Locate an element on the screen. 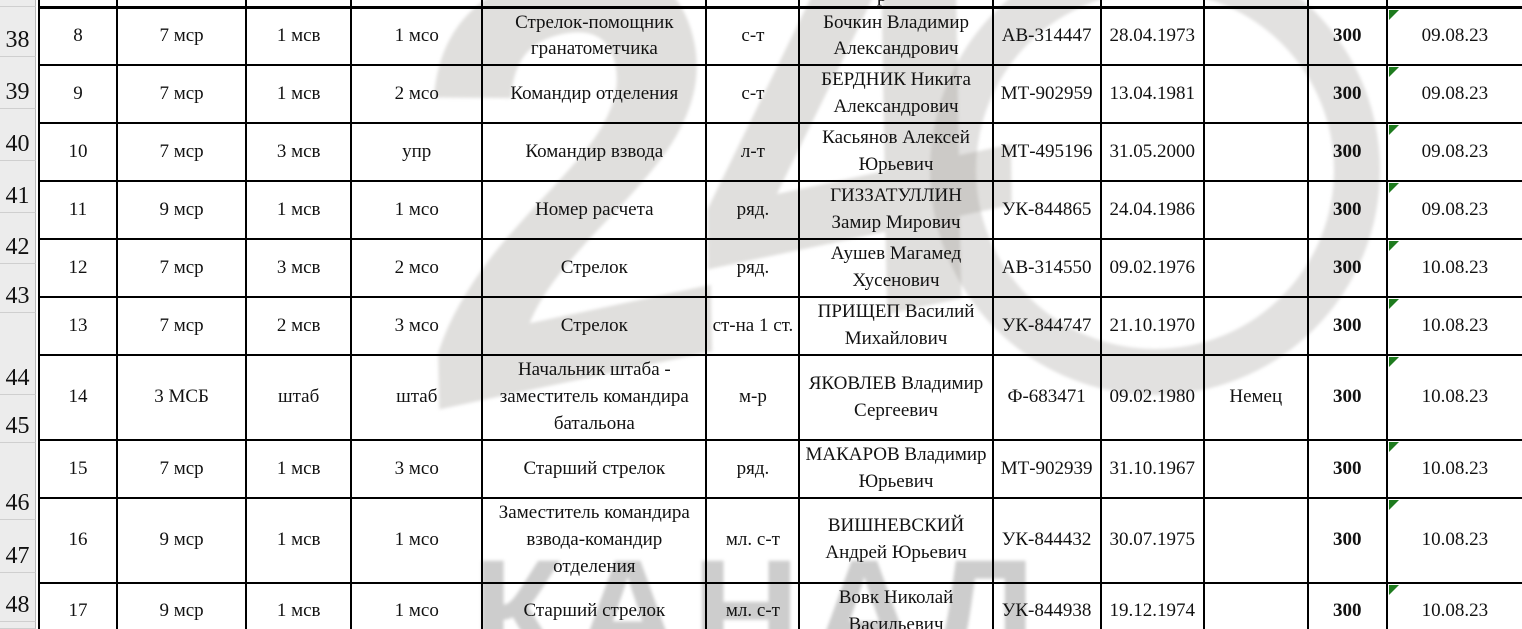 The image size is (1522, 629). cell-date-partial is located at coordinates (1453, 4).